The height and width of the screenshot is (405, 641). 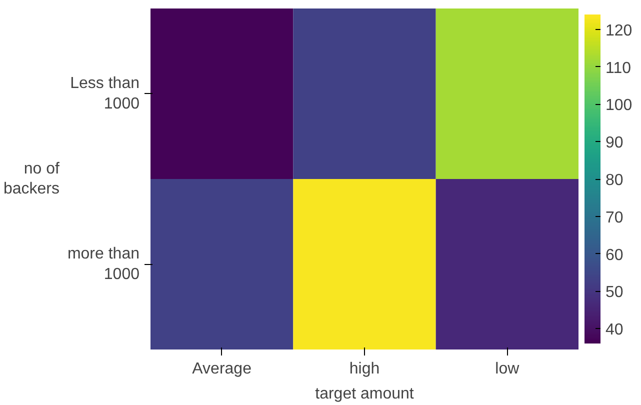 I want to click on x-tick-label: Average, so click(x=222, y=369).